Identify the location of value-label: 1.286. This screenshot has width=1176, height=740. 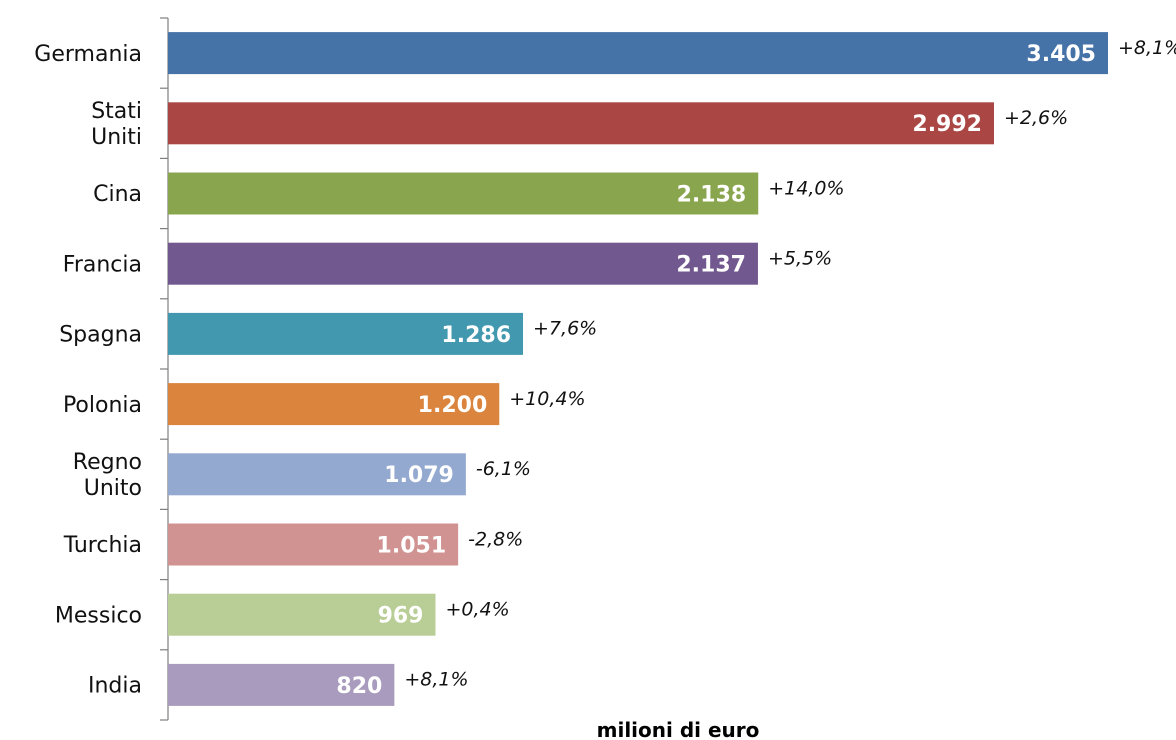
(476, 335).